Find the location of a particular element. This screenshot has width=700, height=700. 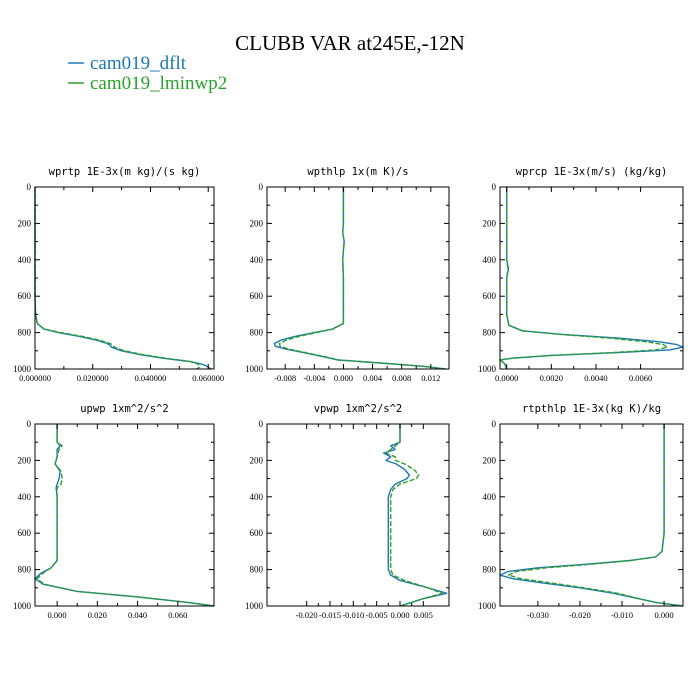

x-tick-label: 0.0060 is located at coordinates (640, 378).